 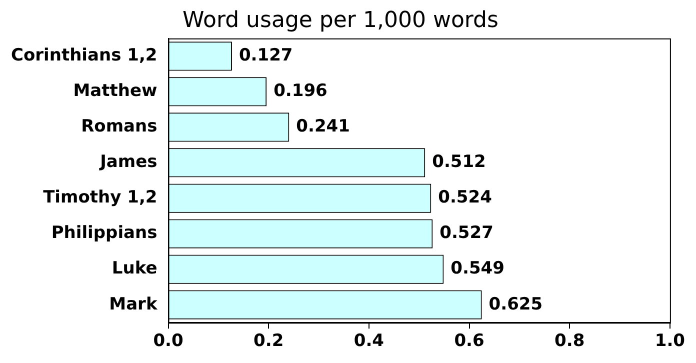 I want to click on x-tick-label: 0.2, so click(x=269, y=341).